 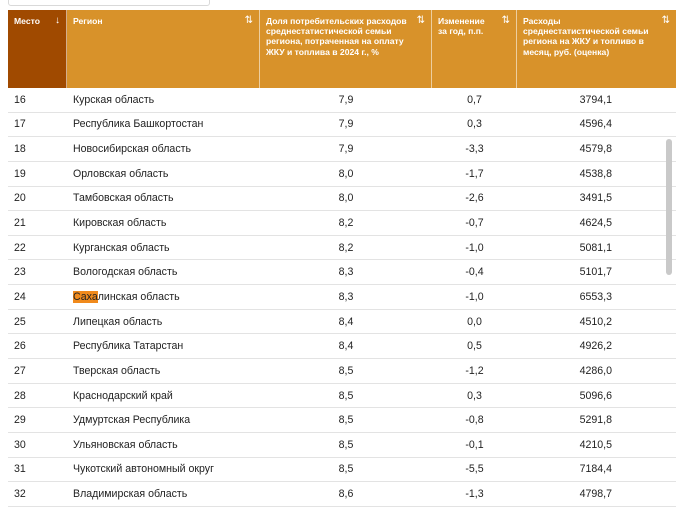 I want to click on cost-cell: 4579,8, so click(x=595, y=149).